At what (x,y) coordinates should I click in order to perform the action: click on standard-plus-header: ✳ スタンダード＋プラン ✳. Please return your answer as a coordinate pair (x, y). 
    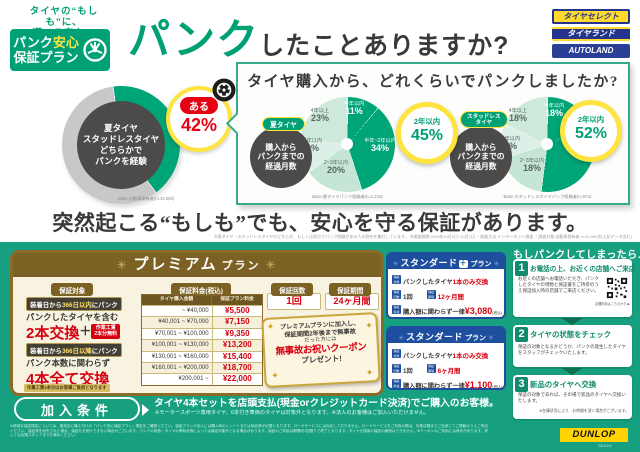
    Looking at the image, I should click on (446, 261).